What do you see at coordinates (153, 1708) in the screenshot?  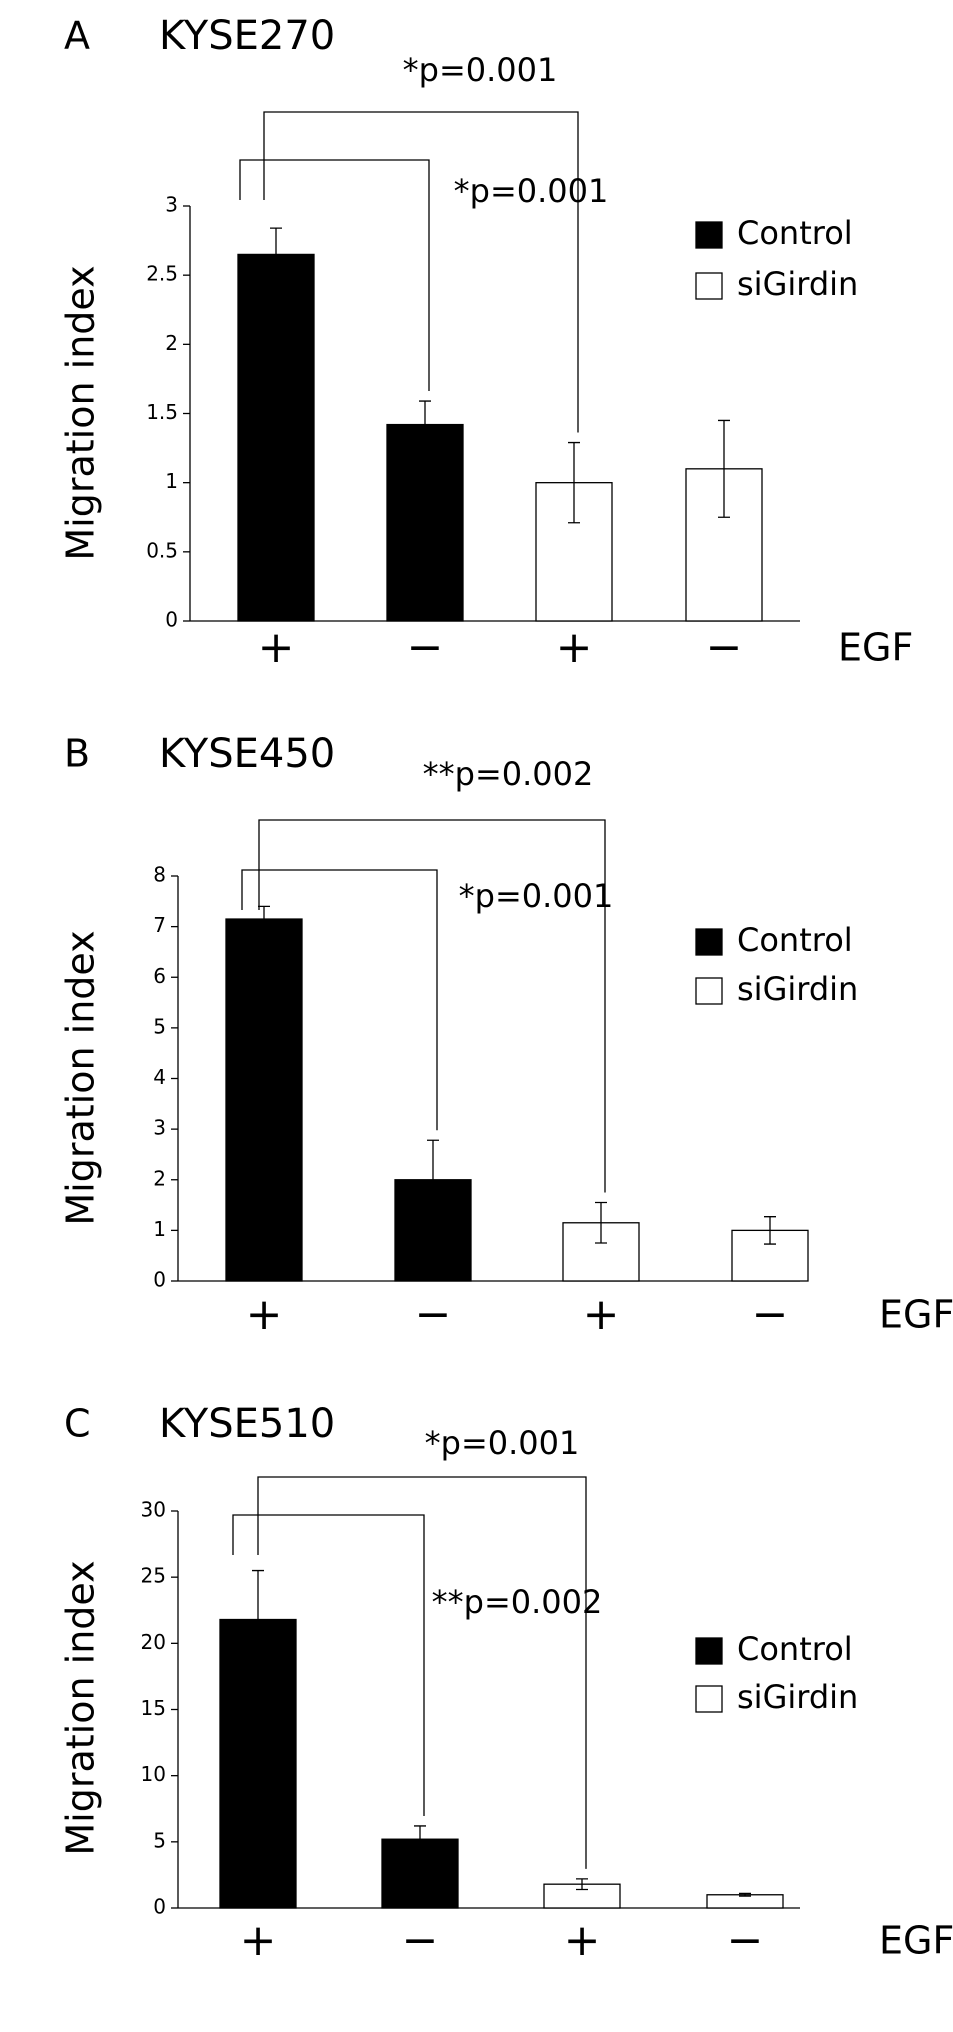 I see `y-tick-label: 15` at bounding box center [153, 1708].